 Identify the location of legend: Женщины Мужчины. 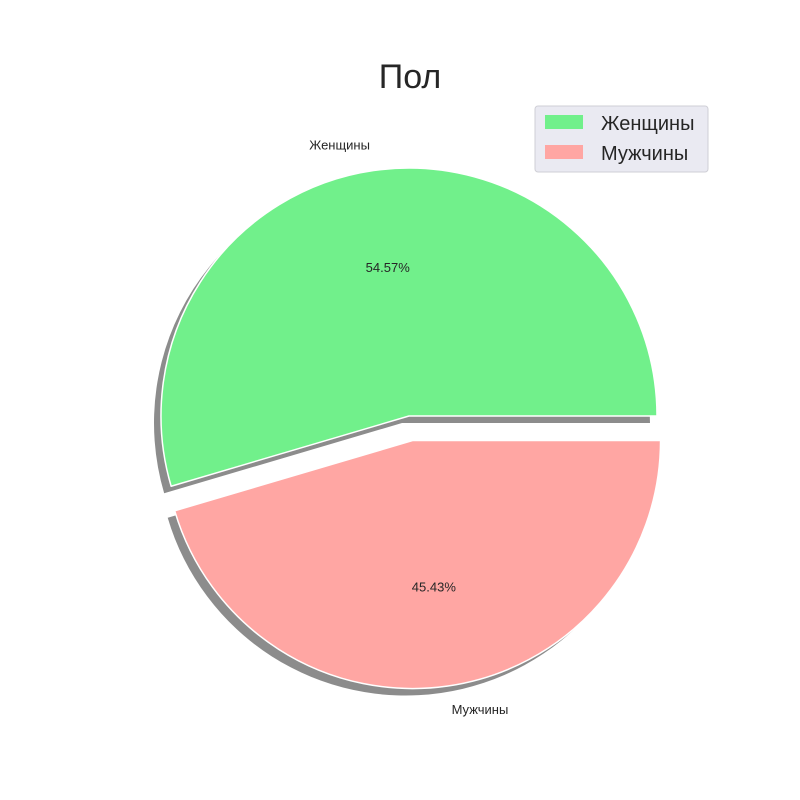
(621, 139).